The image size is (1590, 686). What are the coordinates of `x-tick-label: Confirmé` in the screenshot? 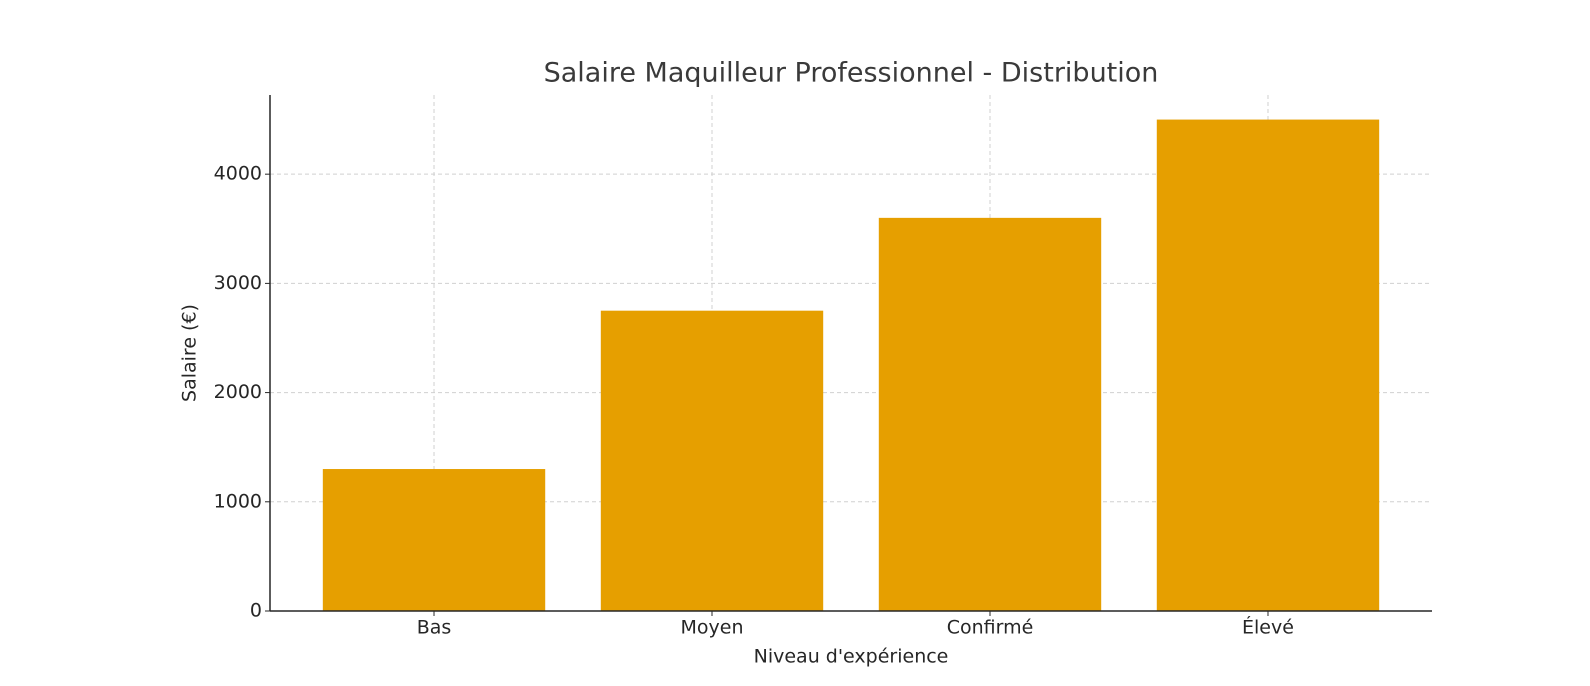 It's located at (990, 628).